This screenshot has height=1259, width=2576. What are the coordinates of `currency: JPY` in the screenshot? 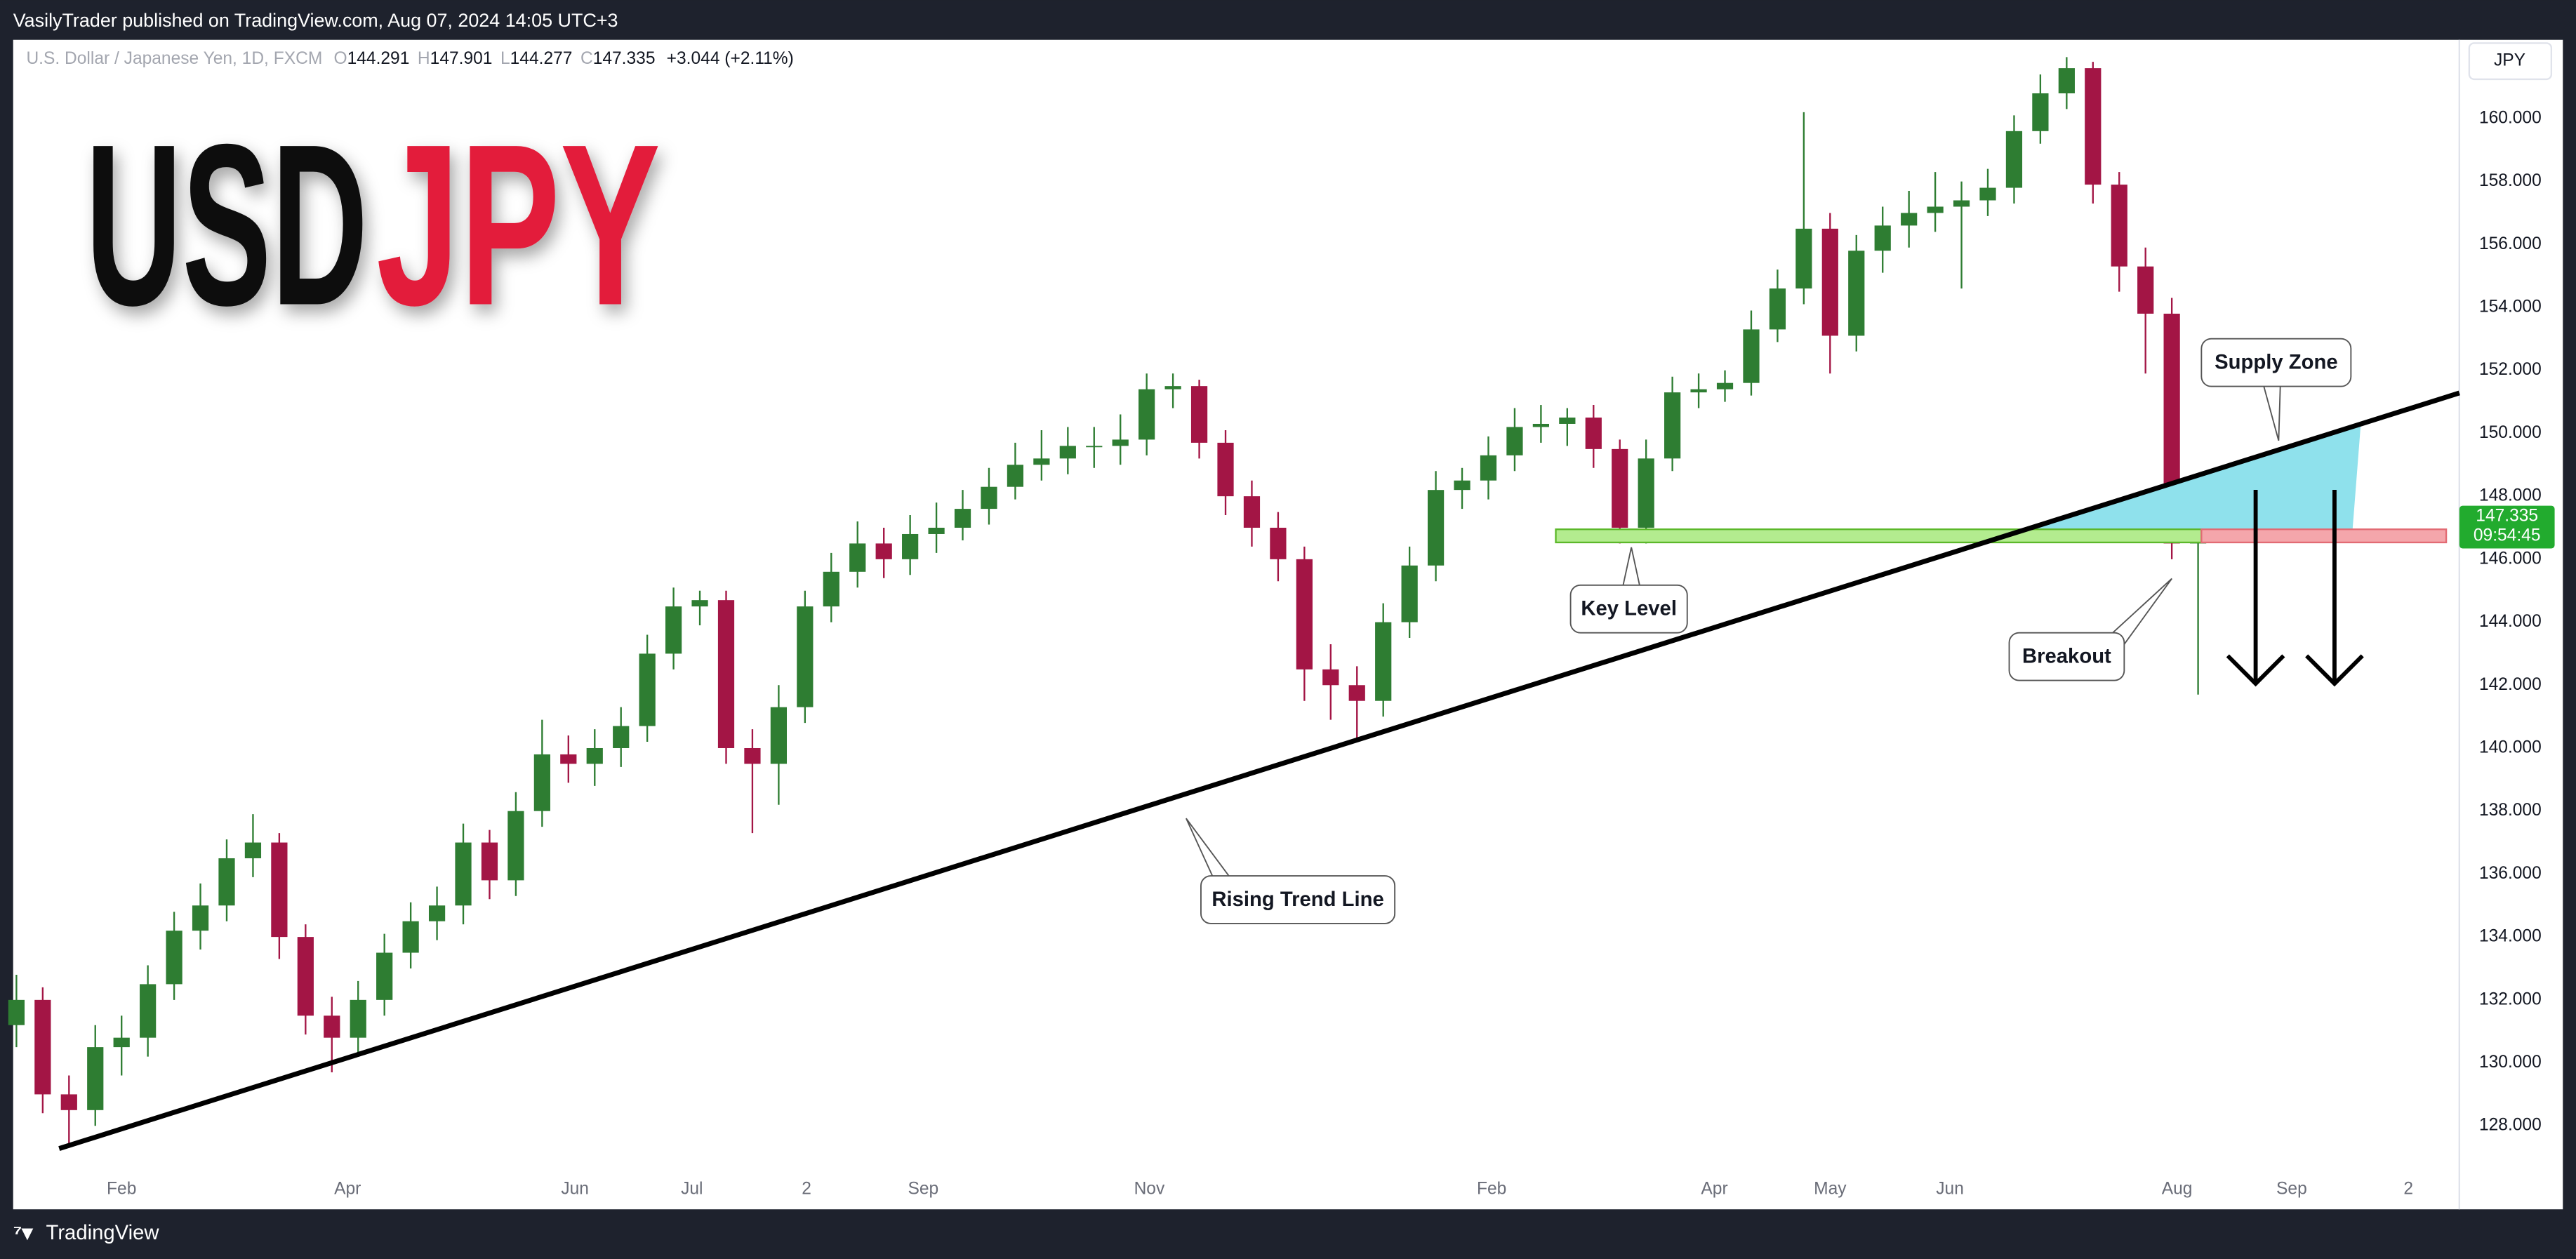 It's located at (2510, 61).